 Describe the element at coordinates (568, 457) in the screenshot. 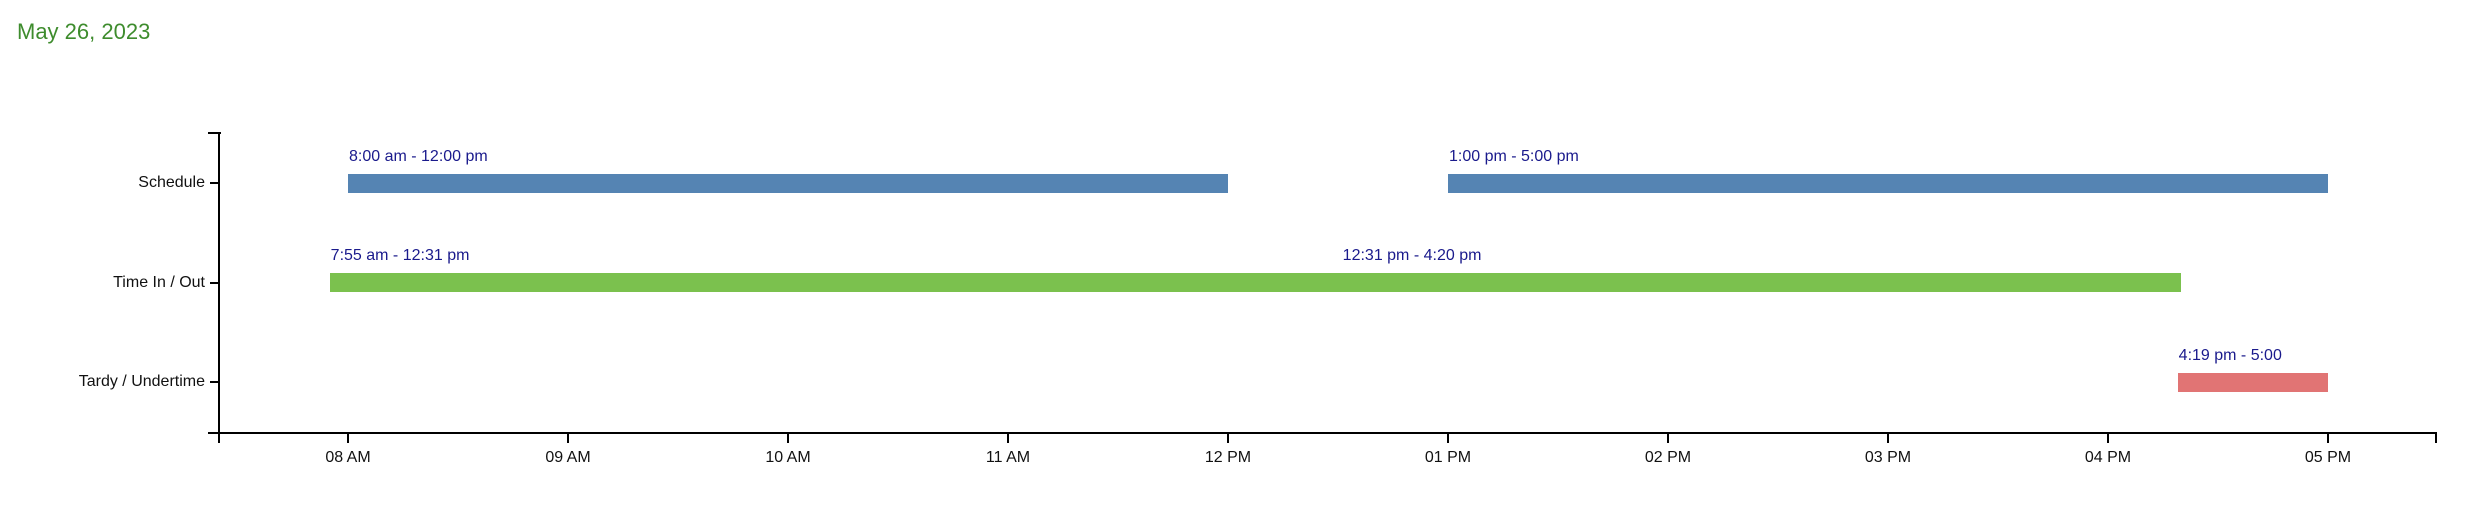

I see `x-axis-tick-label-09-am: 09 AM` at that location.